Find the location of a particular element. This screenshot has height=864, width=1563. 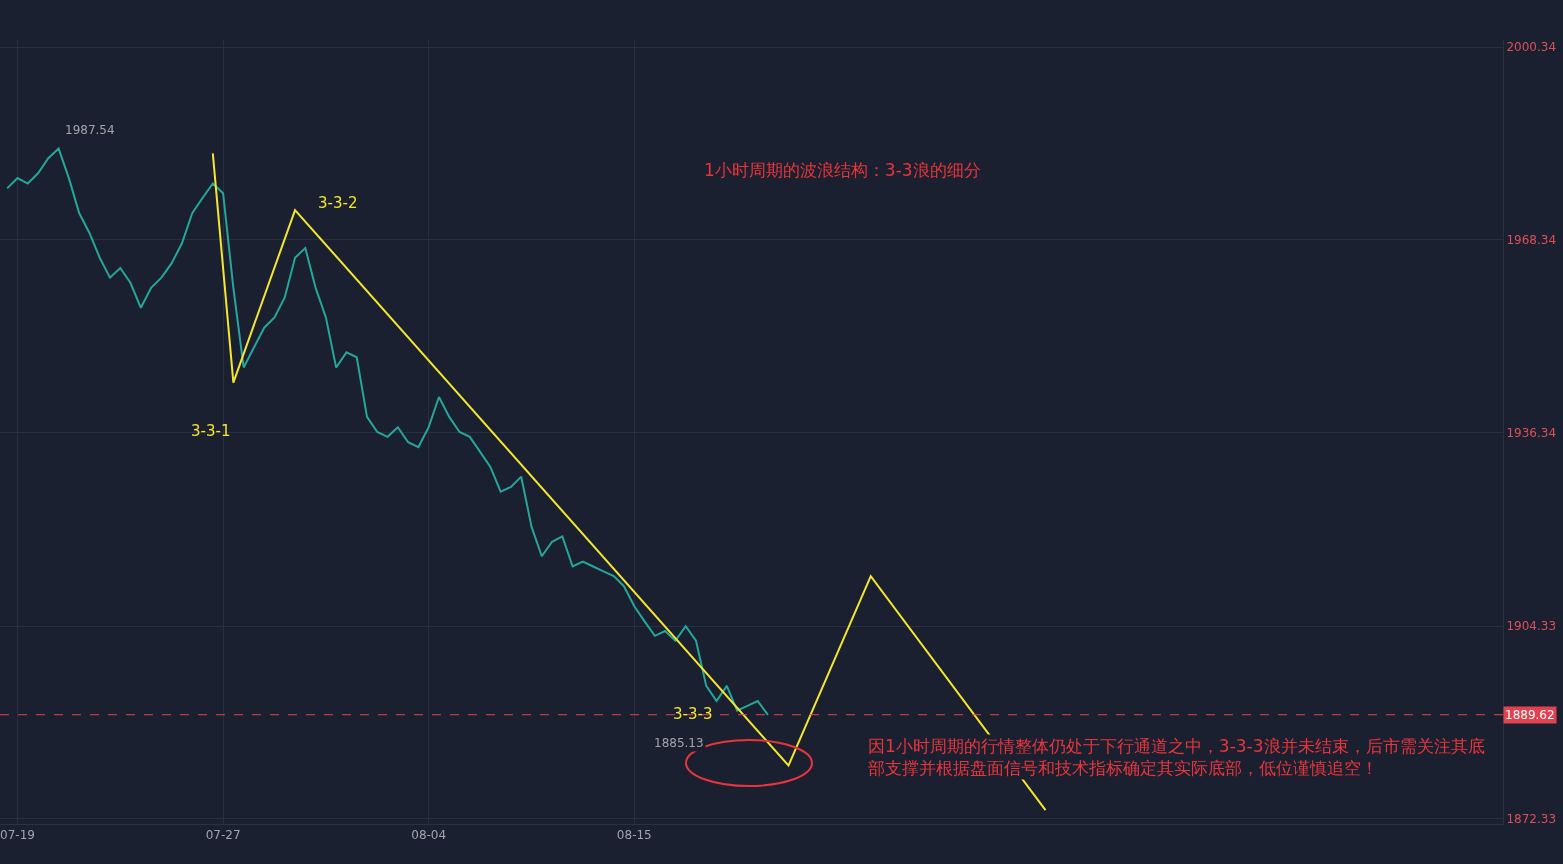

y-tick-label: 1968.34 is located at coordinates (1531, 240).